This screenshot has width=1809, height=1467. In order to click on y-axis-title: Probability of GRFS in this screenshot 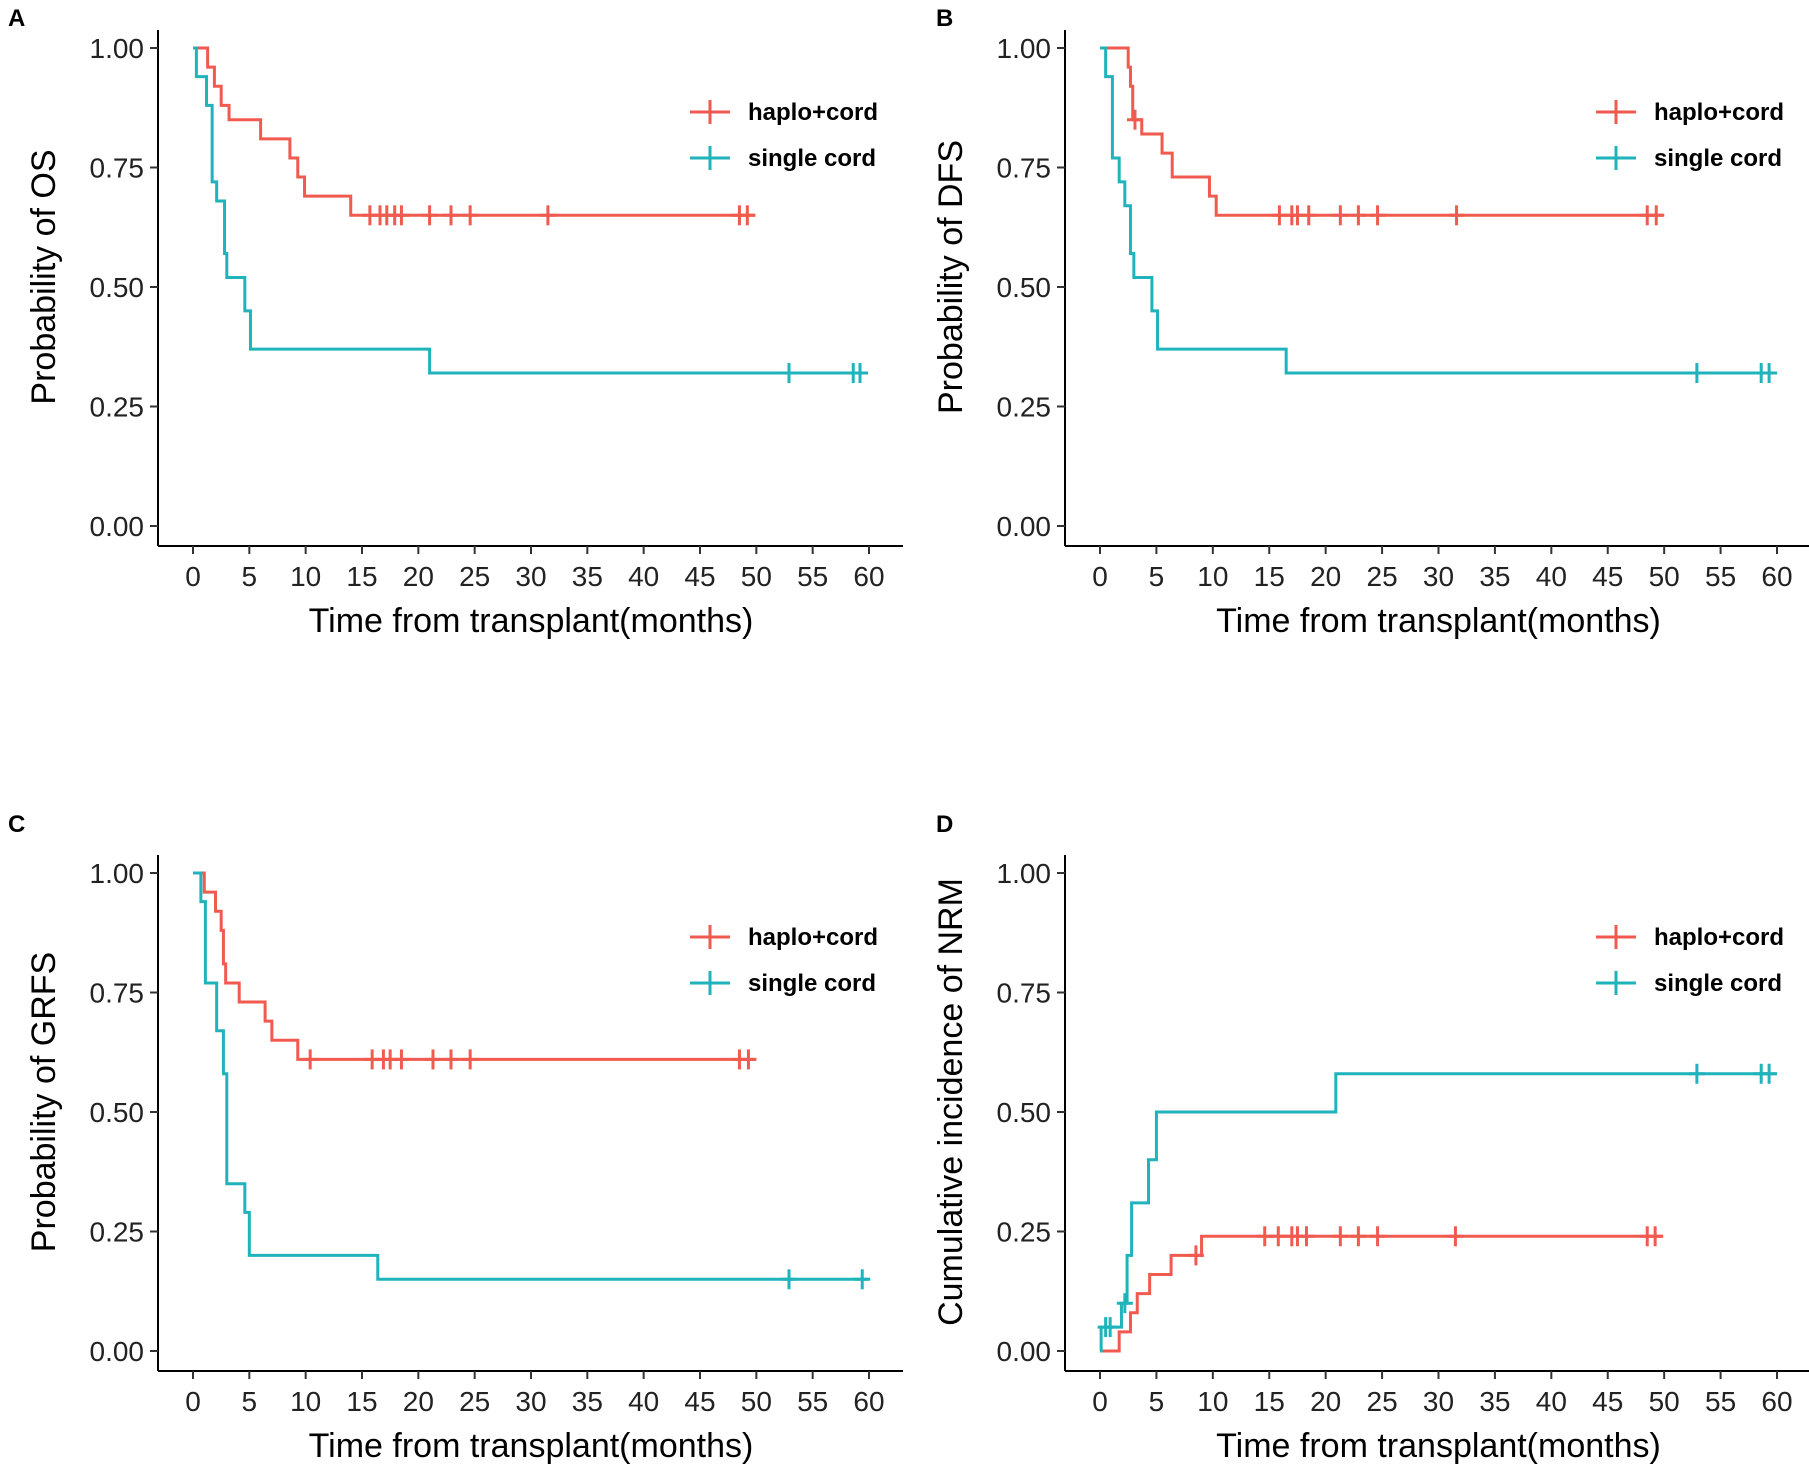, I will do `click(44, 1102)`.